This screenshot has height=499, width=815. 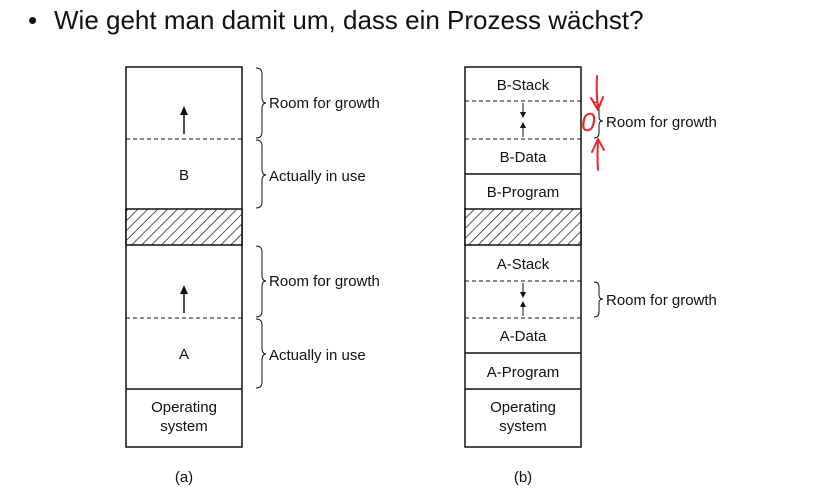 What do you see at coordinates (523, 85) in the screenshot?
I see `b-stack-label: B-Stack` at bounding box center [523, 85].